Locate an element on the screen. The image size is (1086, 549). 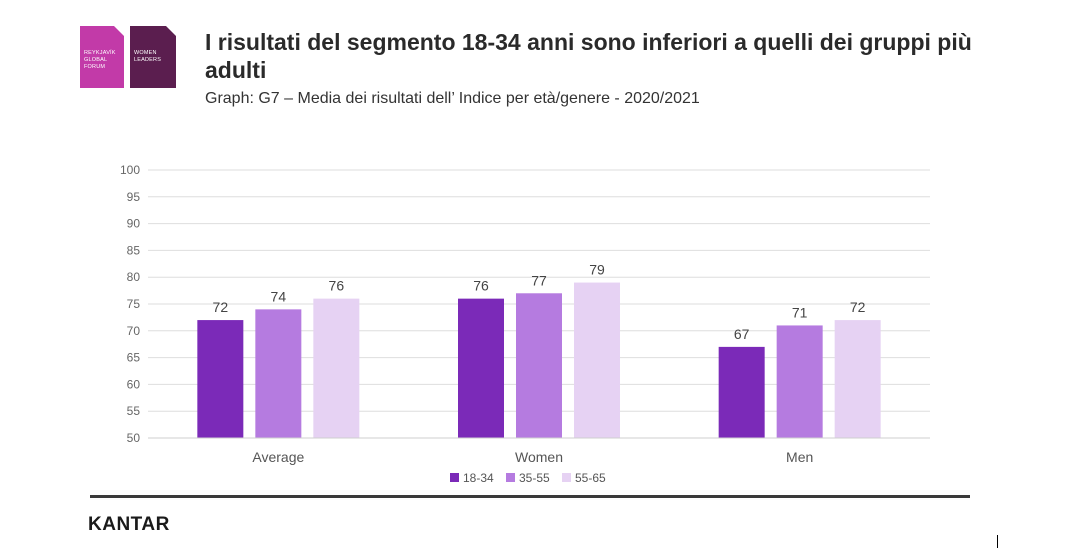
kantar-logo: KANTAR is located at coordinates (129, 524).